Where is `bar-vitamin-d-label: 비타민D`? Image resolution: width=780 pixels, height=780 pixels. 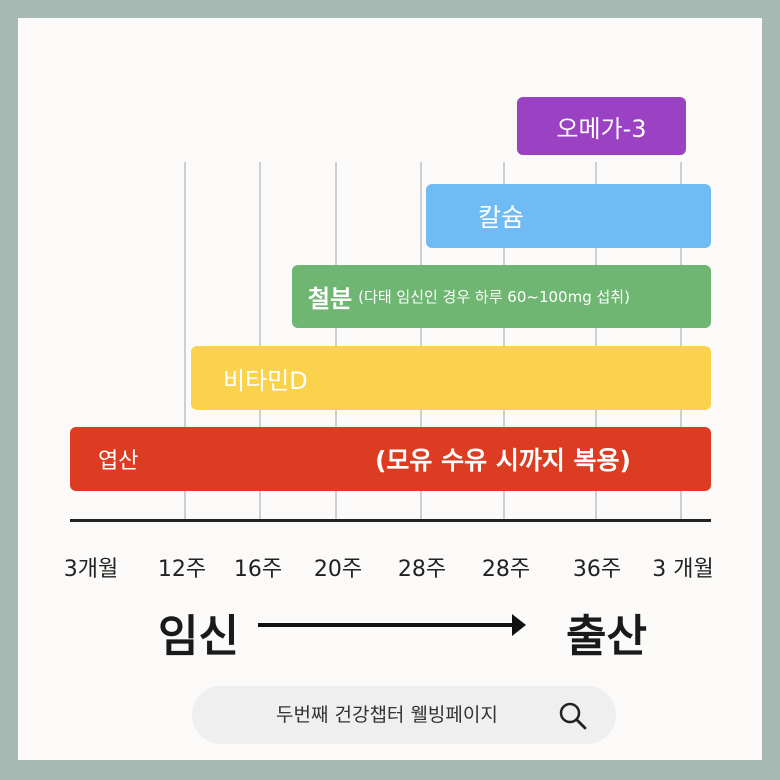
bar-vitamin-d-label: 비타민D is located at coordinates (265, 380).